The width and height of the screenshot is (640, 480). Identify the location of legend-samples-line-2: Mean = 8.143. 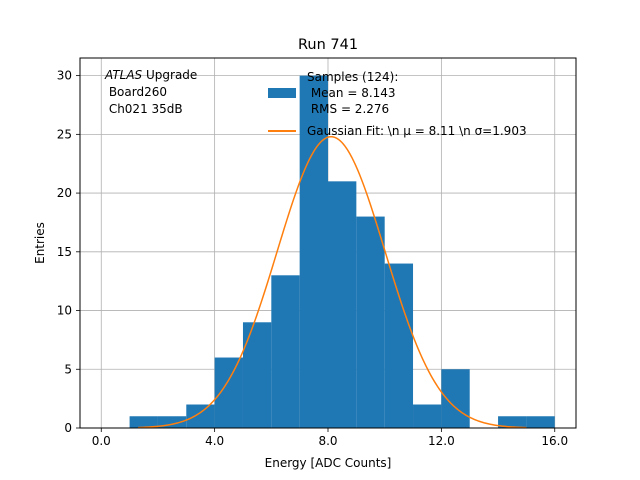
(351, 93).